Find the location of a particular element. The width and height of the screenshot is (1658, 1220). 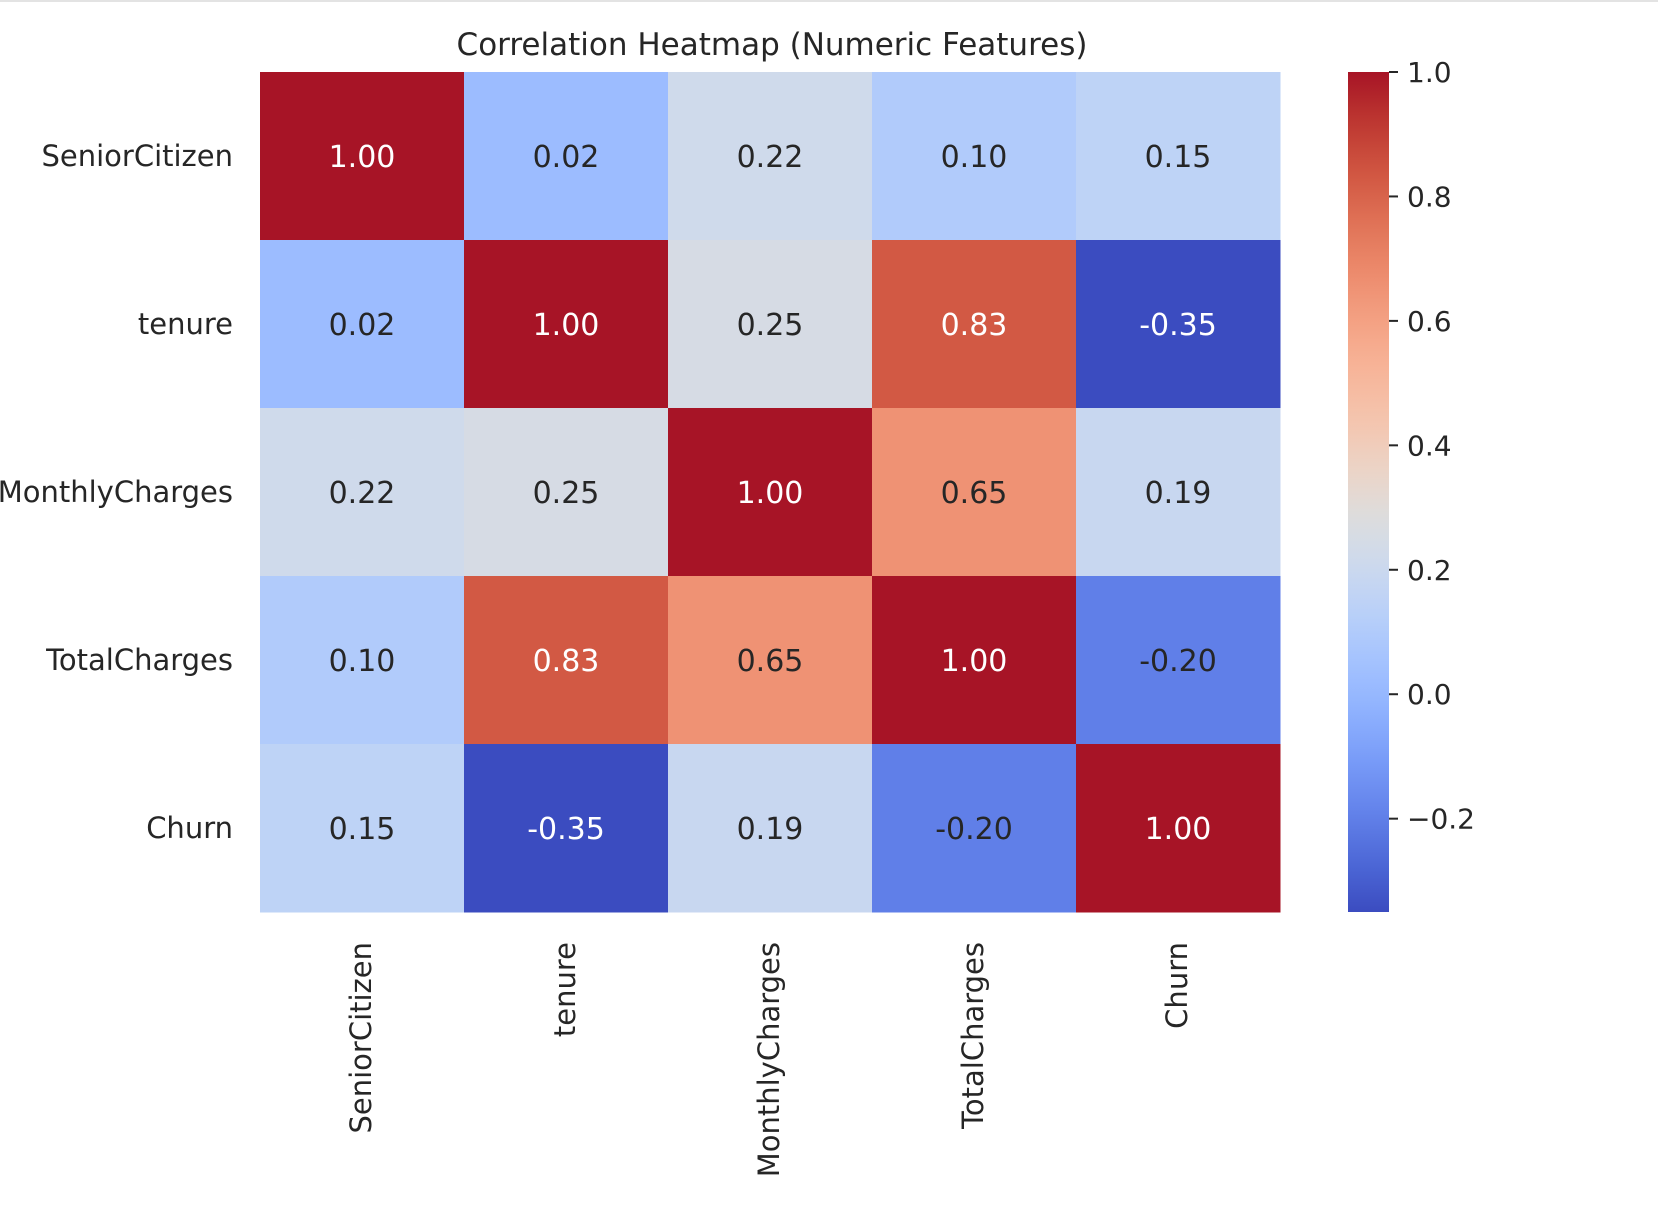

colorbar-tick-label: −0.2 is located at coordinates (1441, 819).